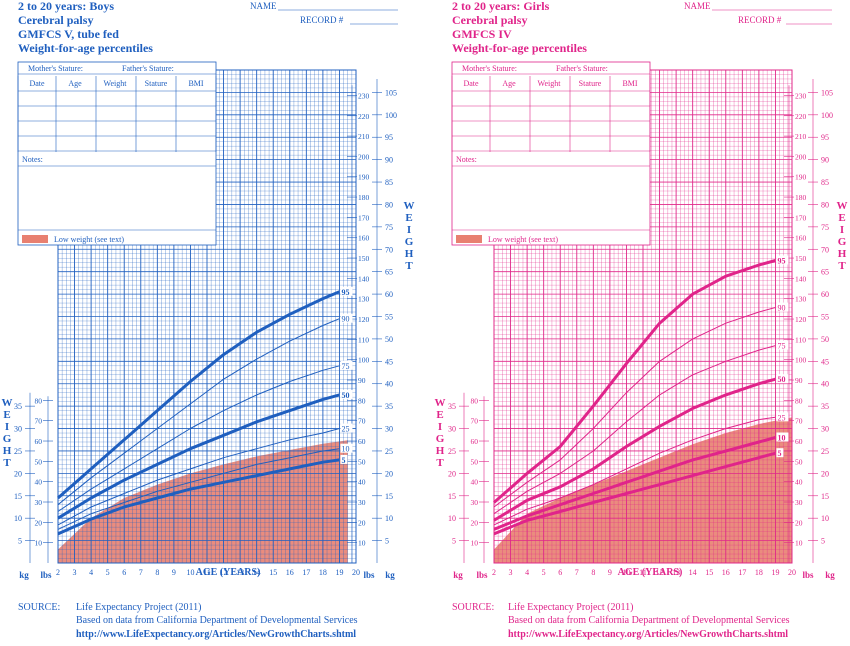 Image resolution: width=850 pixels, height=646 pixels. What do you see at coordinates (39, 461) in the screenshot?
I see `boys-lbs-left-tick: 50` at bounding box center [39, 461].